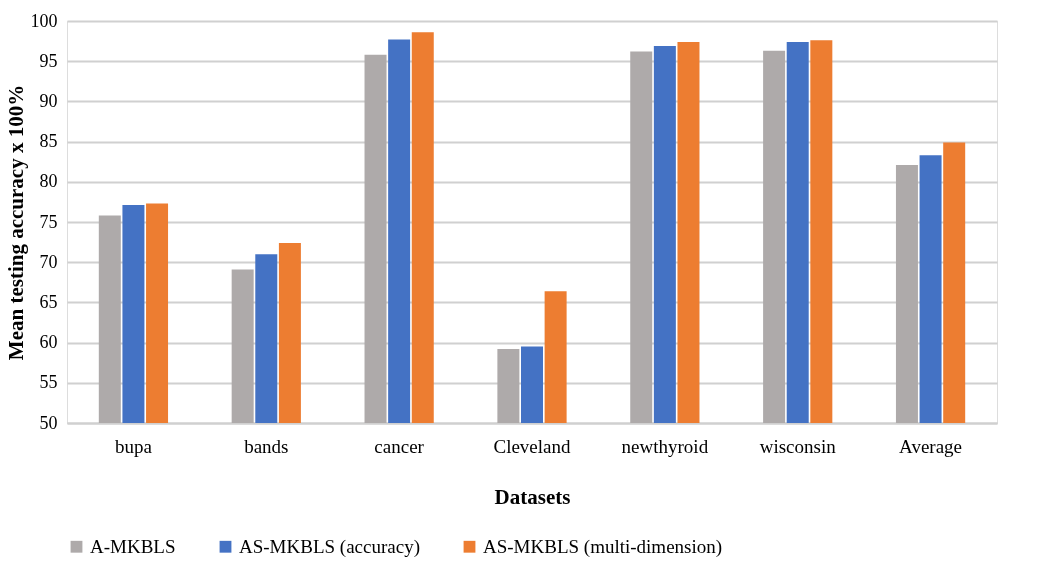  What do you see at coordinates (603, 546) in the screenshot?
I see `legend-label: AS-MKBLS (multi-dimension)` at bounding box center [603, 546].